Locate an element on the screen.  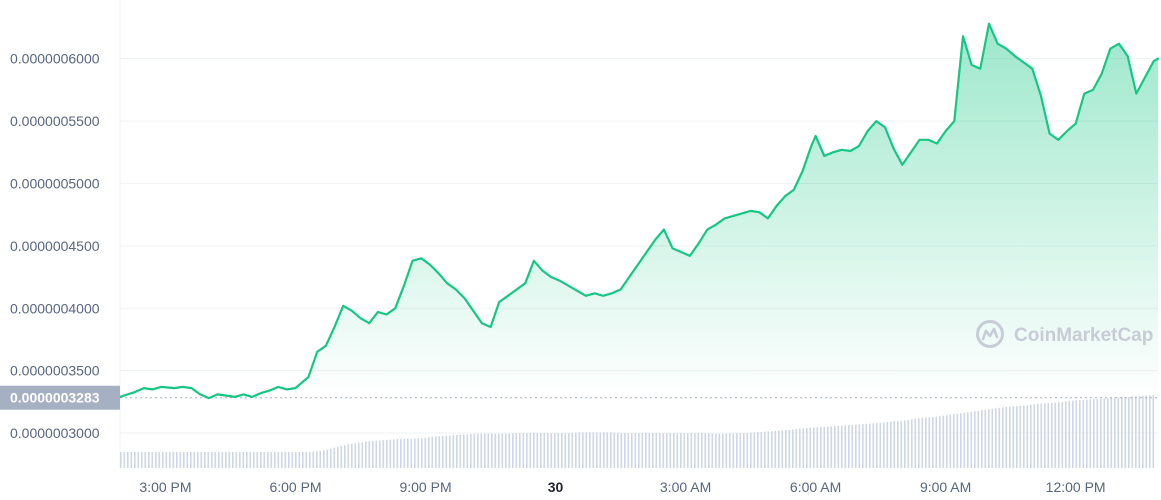
current-price-badge: 0.0000003283 is located at coordinates (60, 397).